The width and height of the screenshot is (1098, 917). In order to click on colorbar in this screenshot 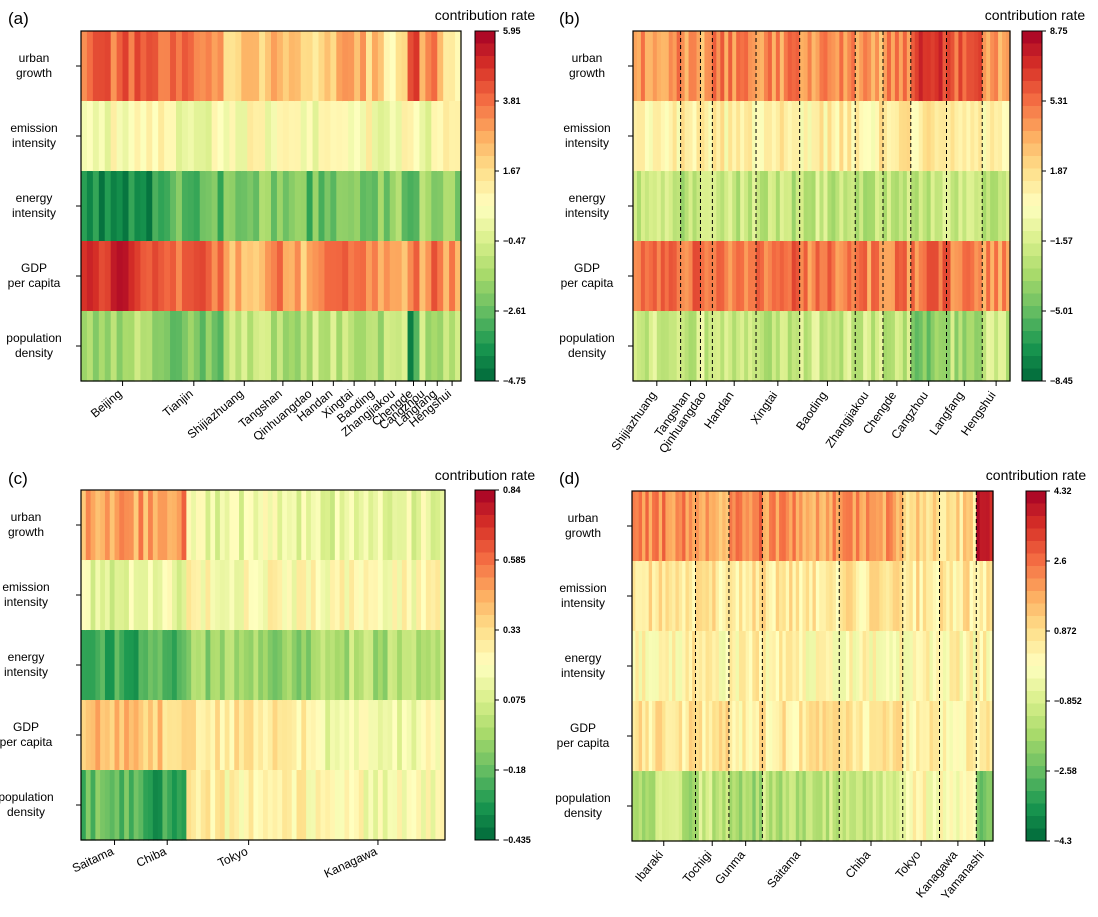, I will do `click(1032, 206)`.